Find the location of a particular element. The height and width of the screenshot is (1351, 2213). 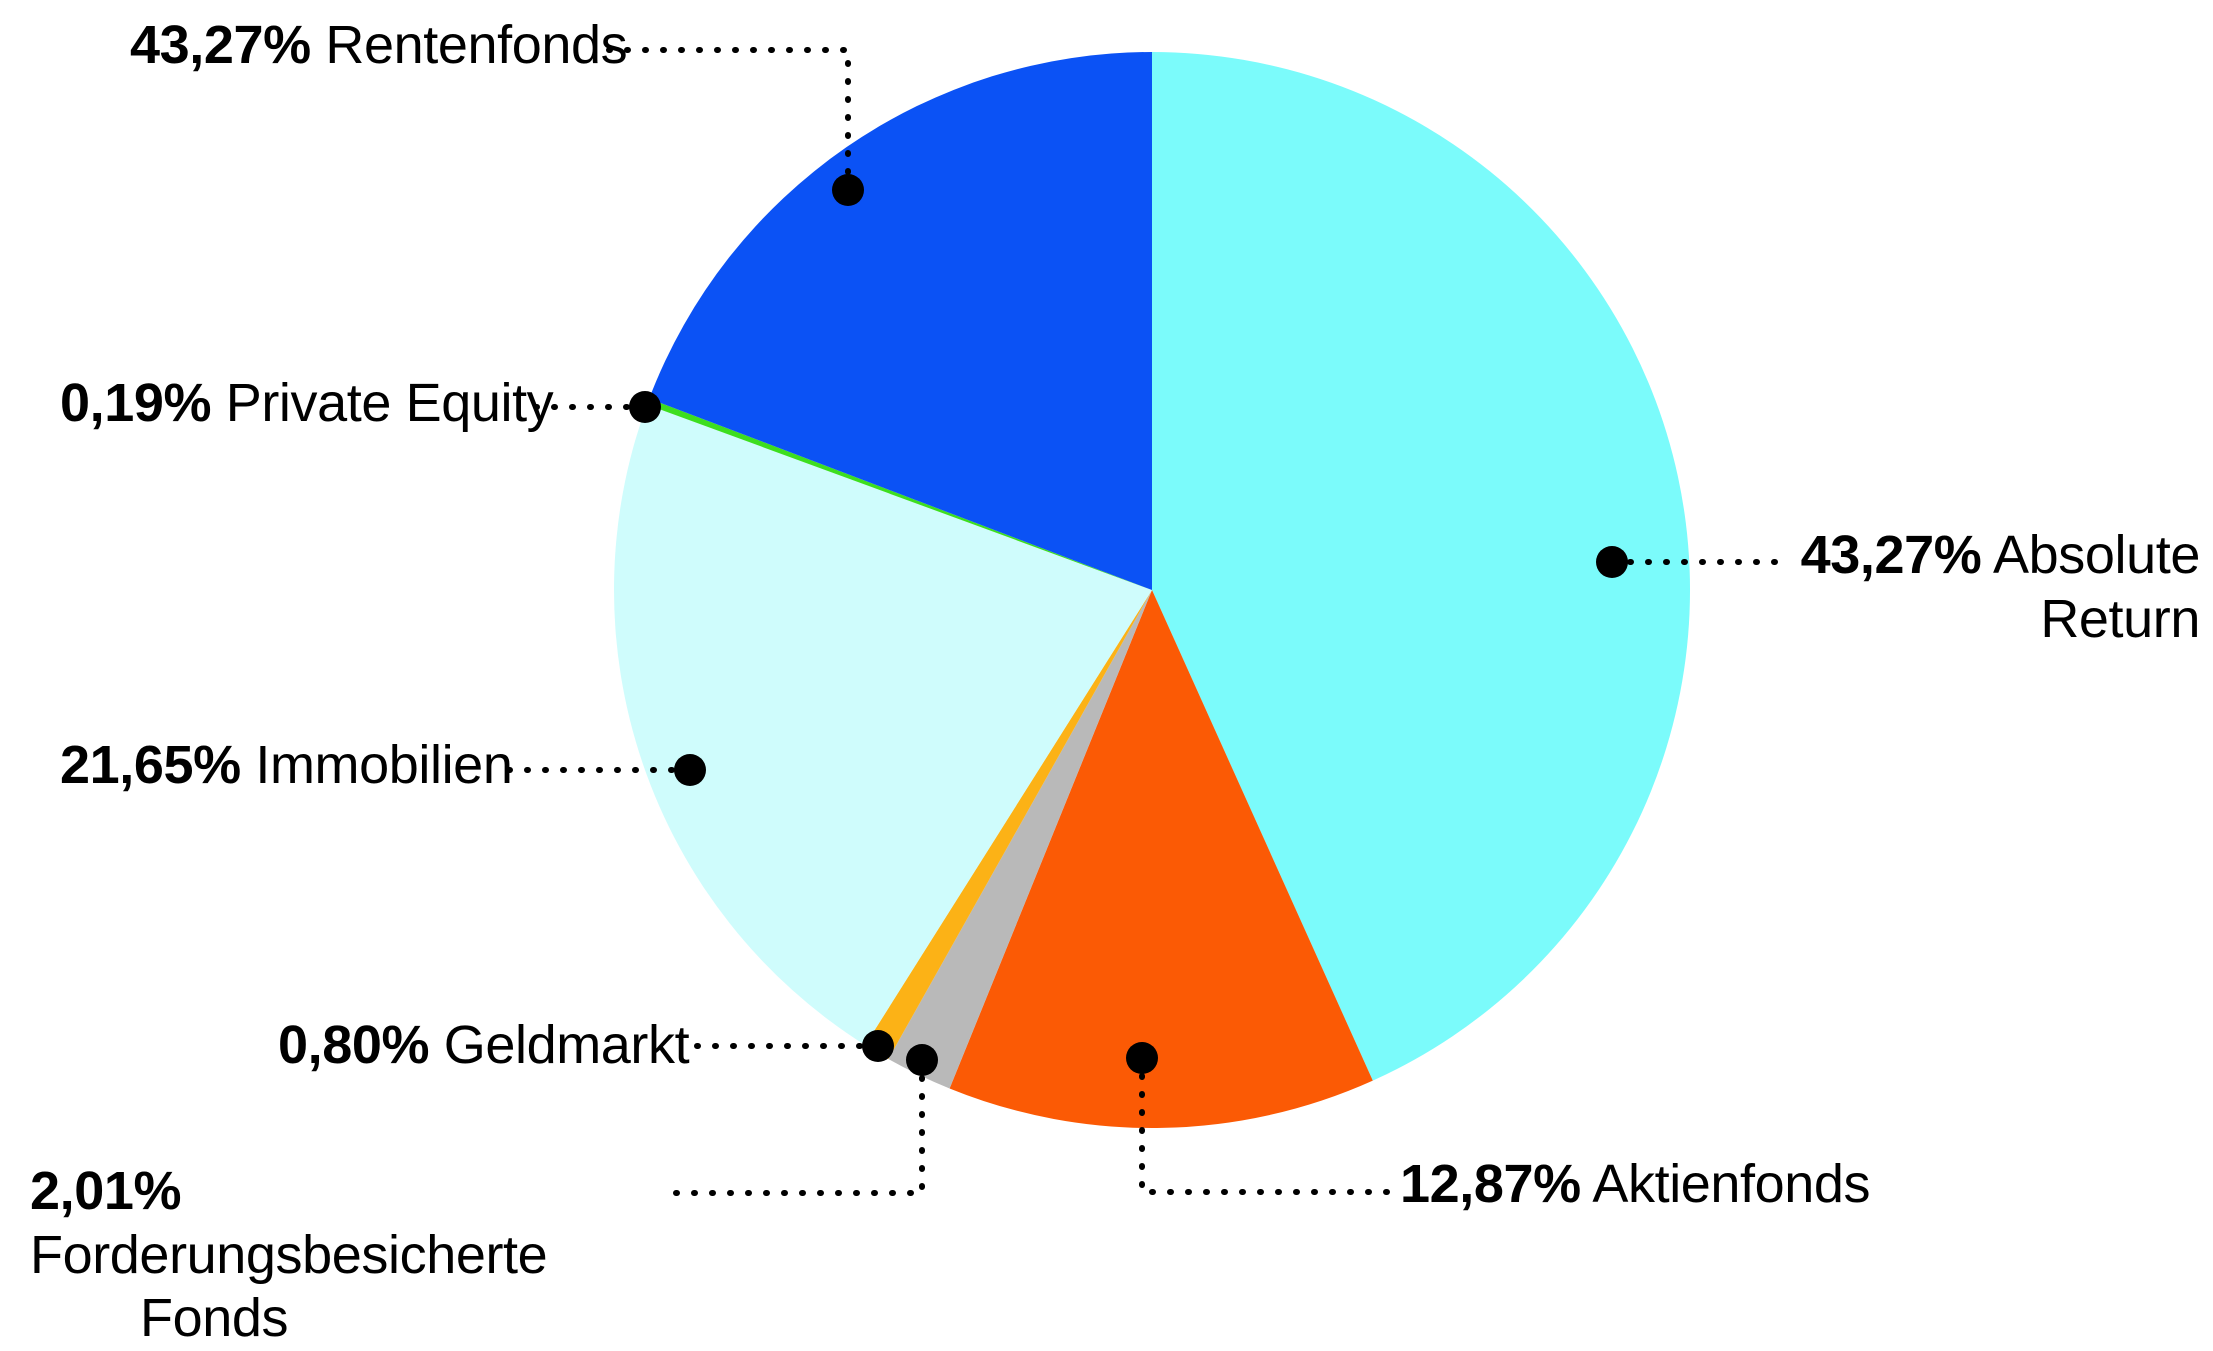

slice-label-forderungsbesicherte-fonds: 2,01% Forderungsbesicherte Fonds is located at coordinates (350, 1255).